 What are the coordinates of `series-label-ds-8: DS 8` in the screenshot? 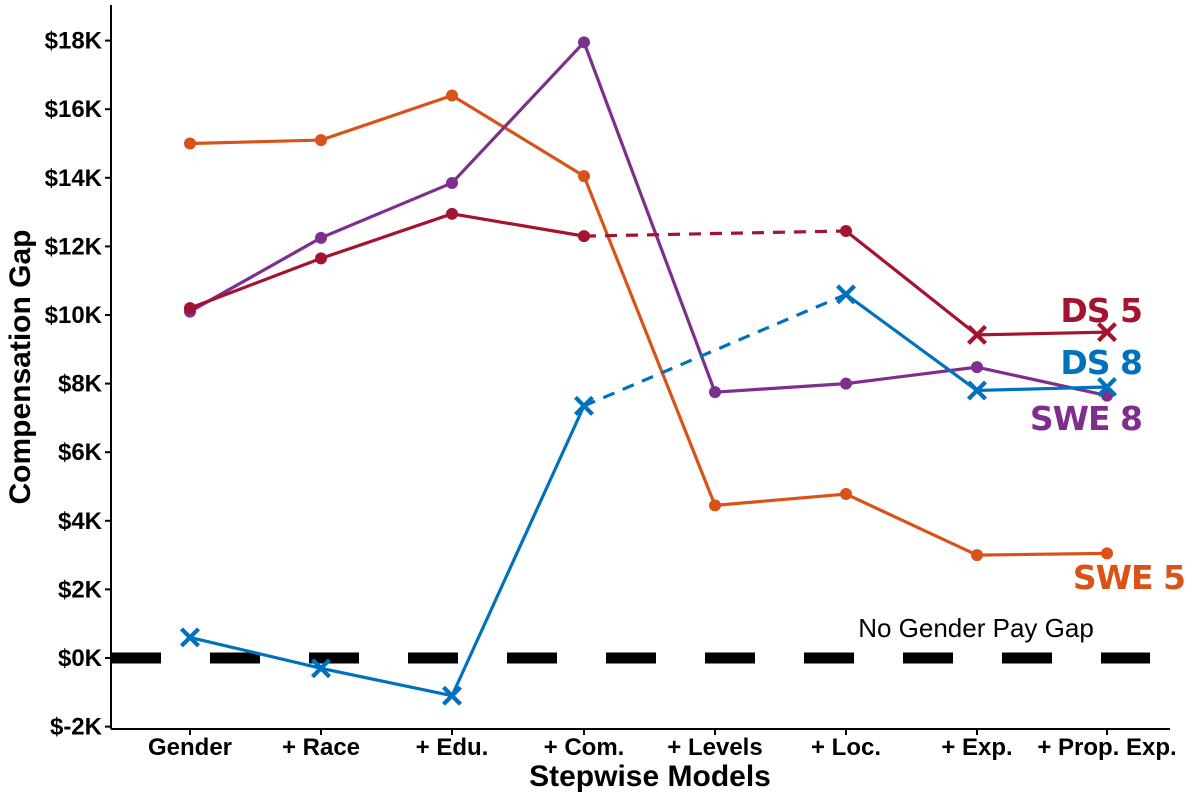 It's located at (1101, 362).